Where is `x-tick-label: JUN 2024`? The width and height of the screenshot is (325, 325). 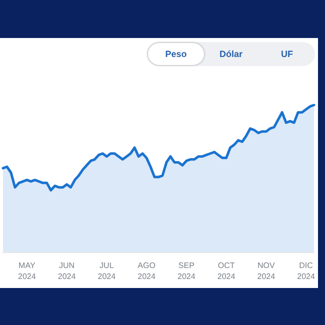
x-tick-label: JUN 2024 is located at coordinates (67, 271).